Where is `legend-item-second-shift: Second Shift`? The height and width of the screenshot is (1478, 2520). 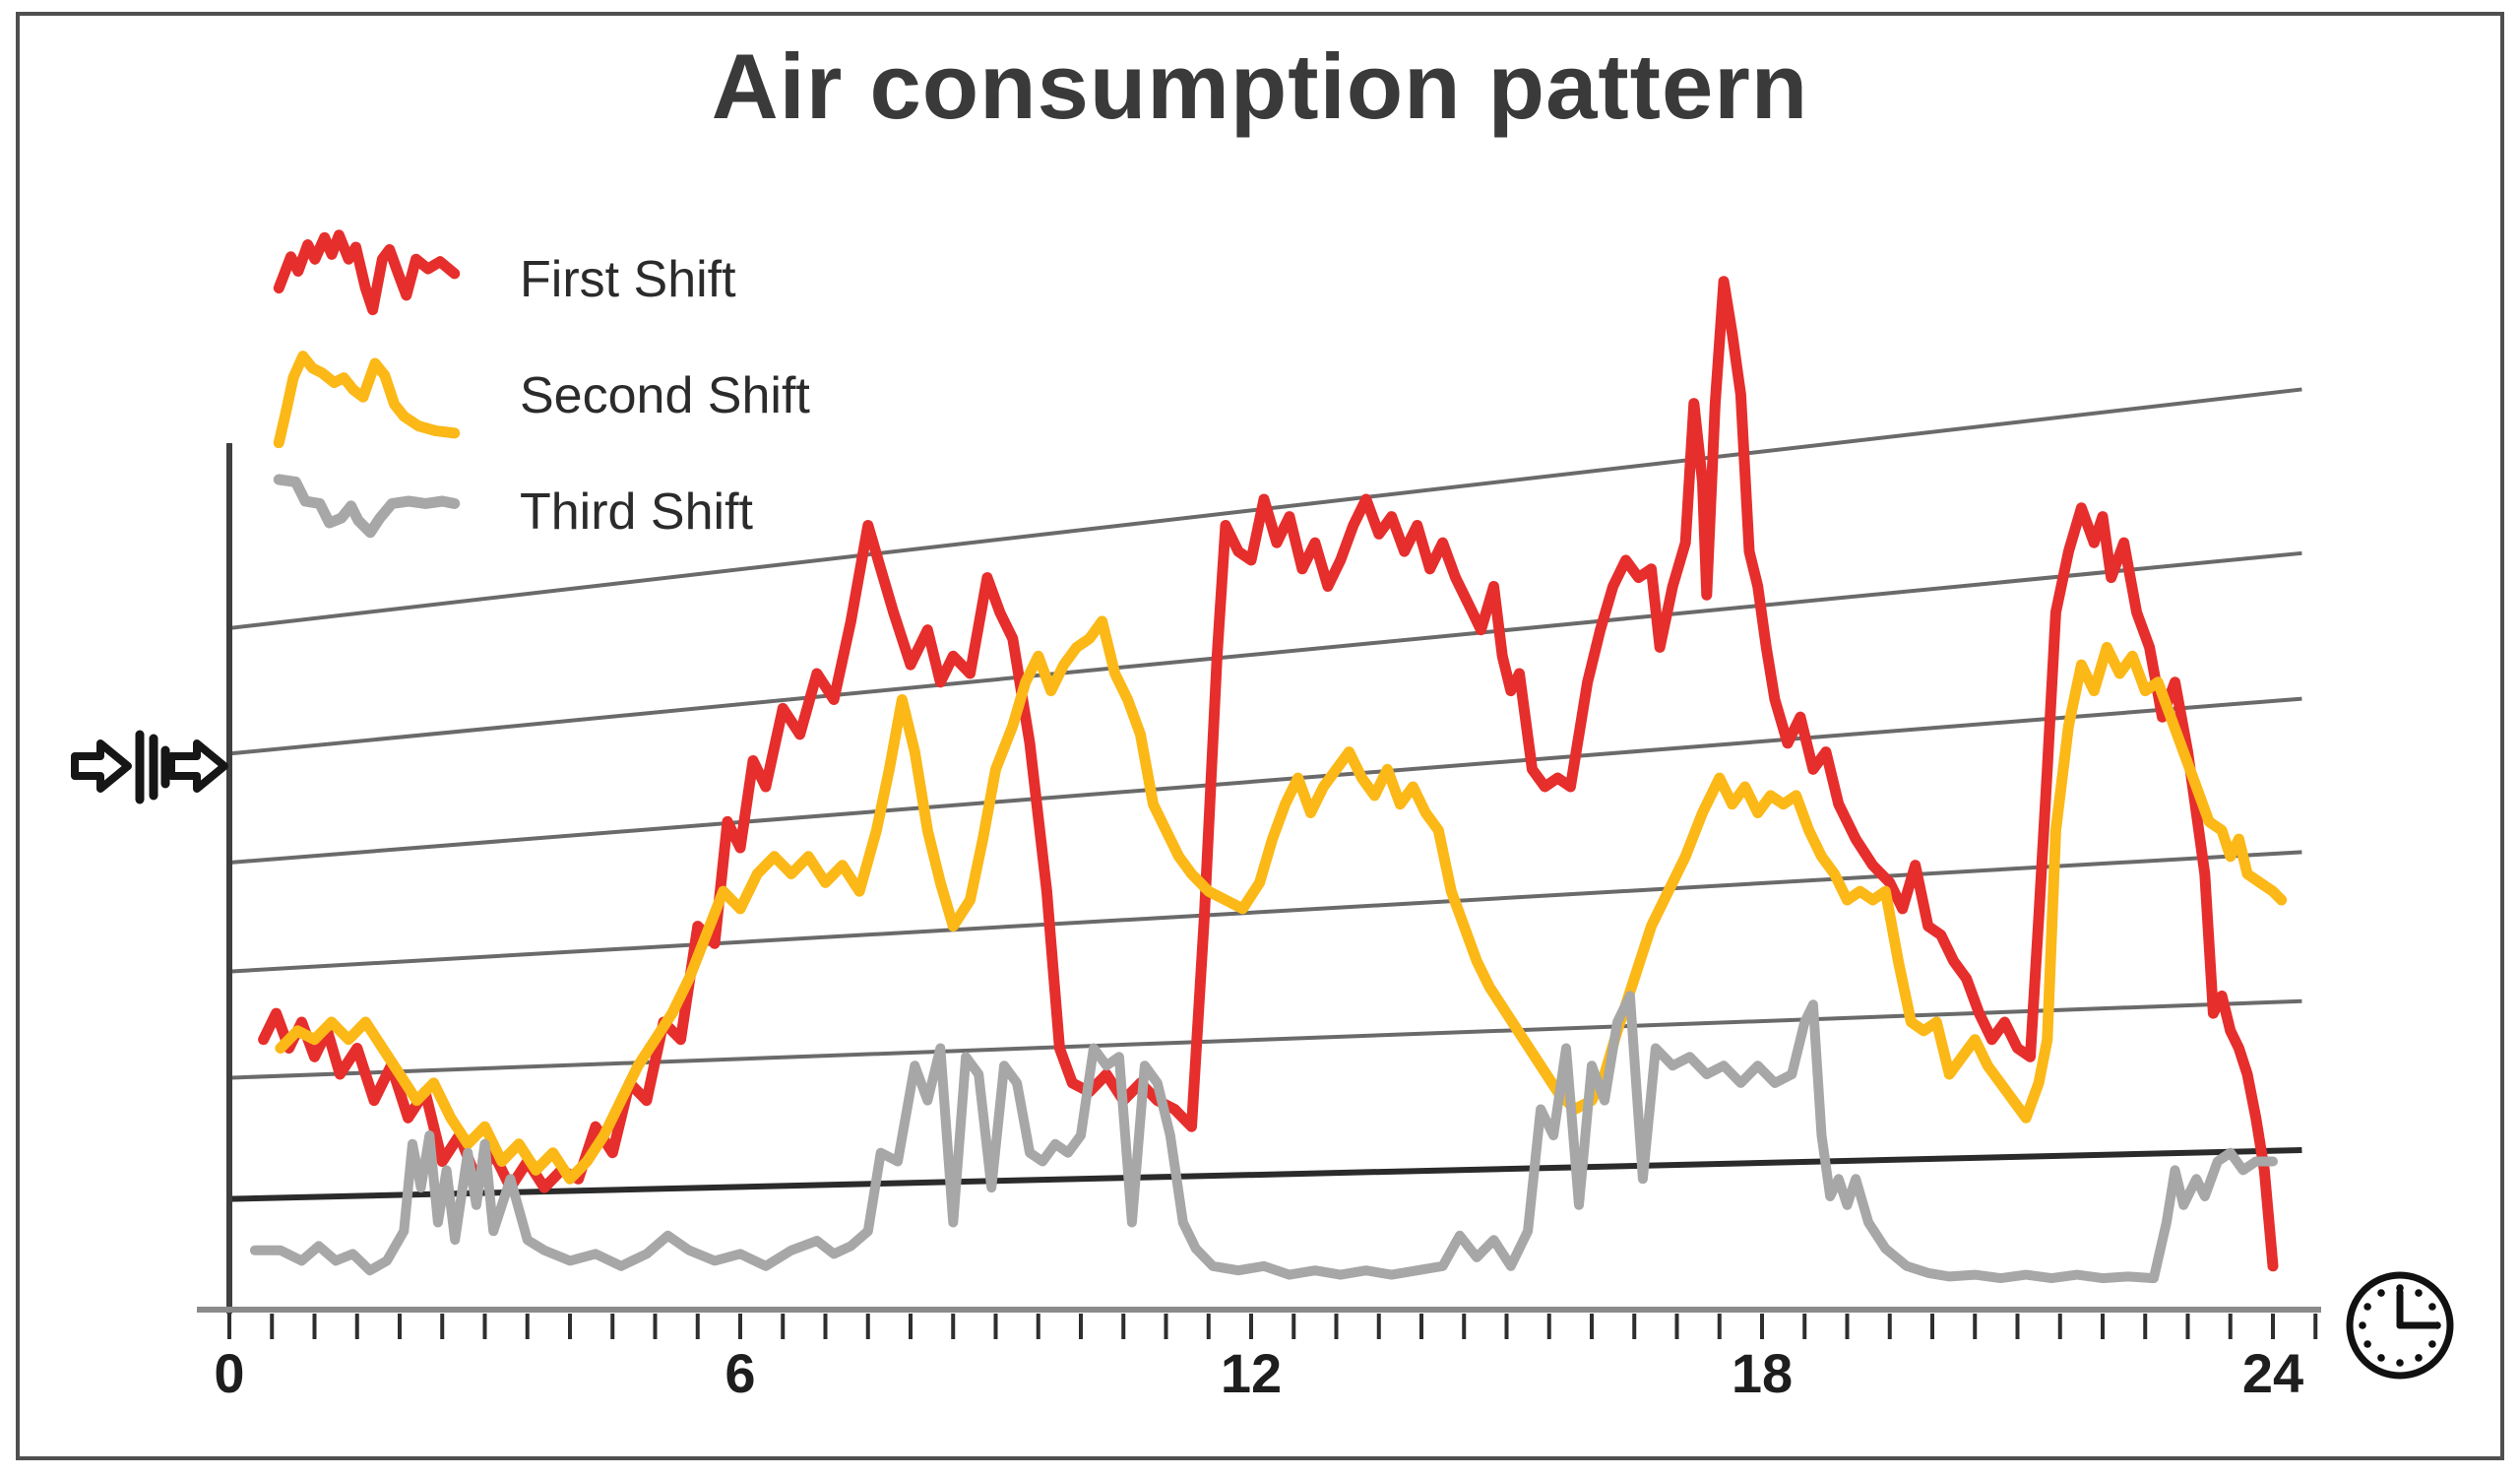 legend-item-second-shift: Second Shift is located at coordinates (530, 396).